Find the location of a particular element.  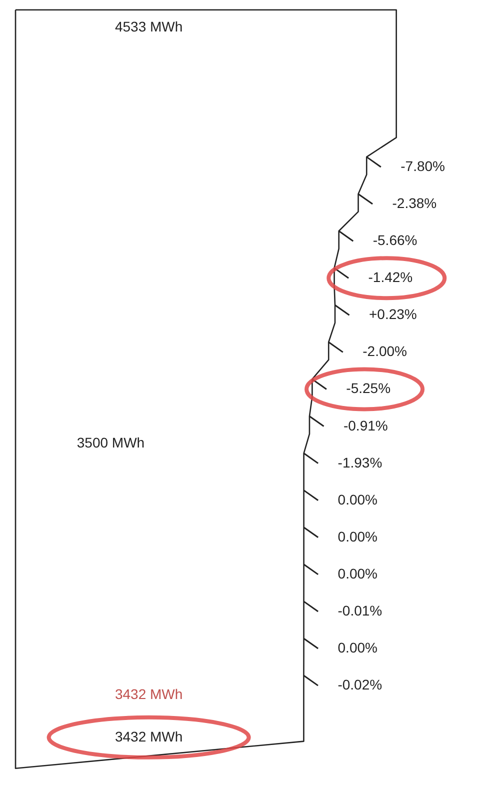

data-label: -1.93% is located at coordinates (360, 462).